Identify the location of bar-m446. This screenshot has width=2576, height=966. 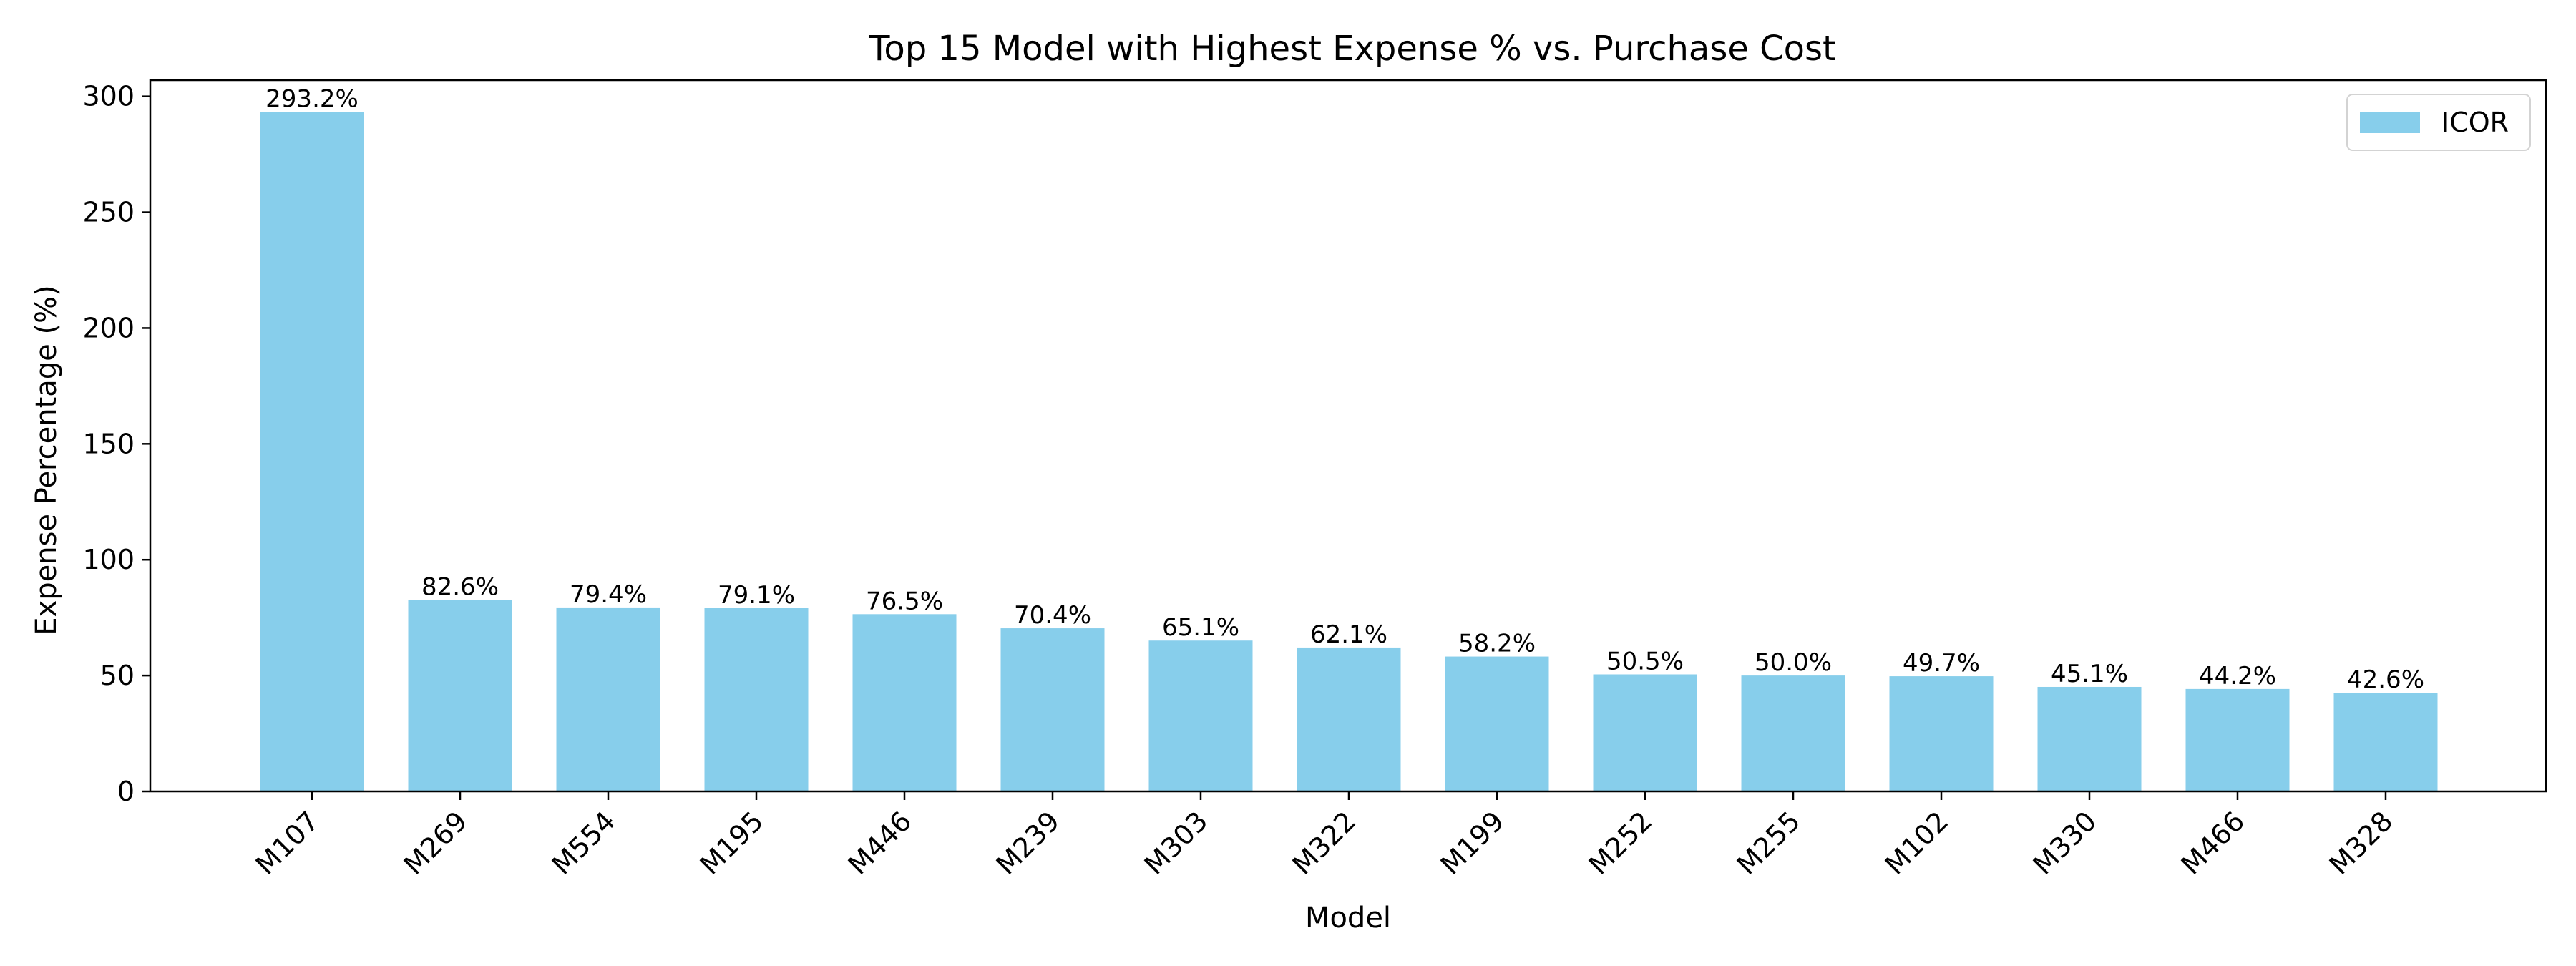
(904, 702).